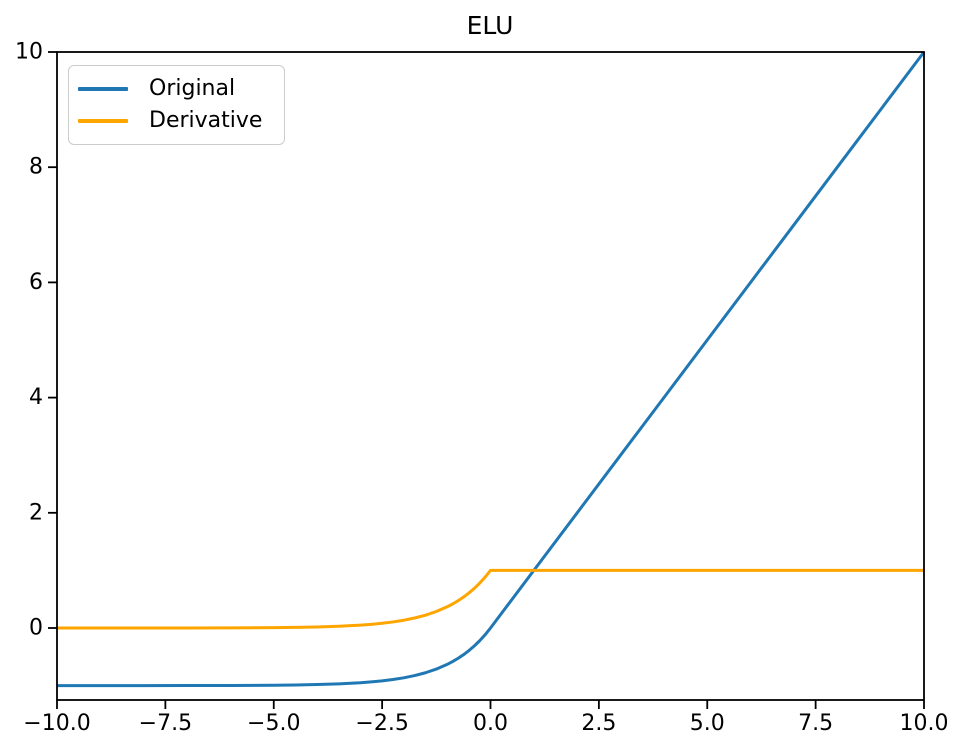 The width and height of the screenshot is (959, 754). I want to click on x-tick-label: 2.5, so click(598, 723).